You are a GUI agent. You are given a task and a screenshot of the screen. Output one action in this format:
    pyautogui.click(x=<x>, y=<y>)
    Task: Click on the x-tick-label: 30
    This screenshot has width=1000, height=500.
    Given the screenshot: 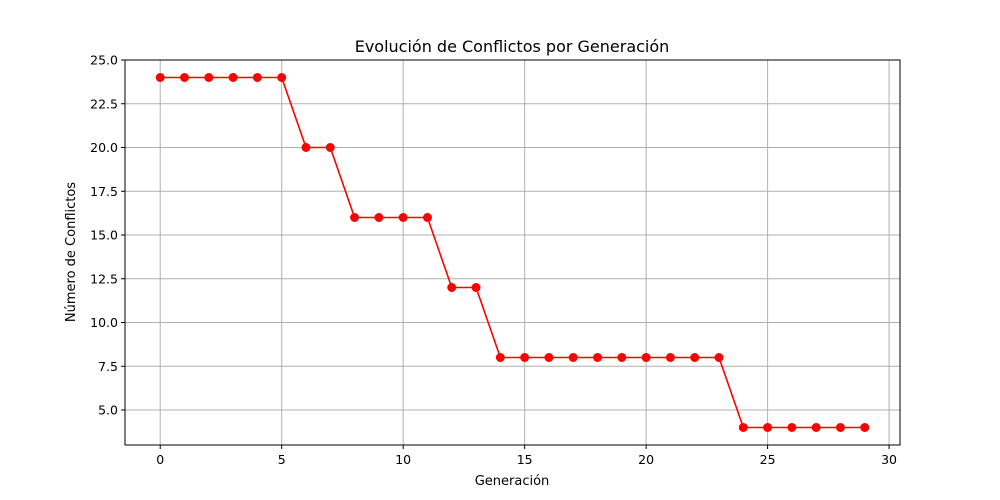 What is the action you would take?
    pyautogui.click(x=889, y=459)
    